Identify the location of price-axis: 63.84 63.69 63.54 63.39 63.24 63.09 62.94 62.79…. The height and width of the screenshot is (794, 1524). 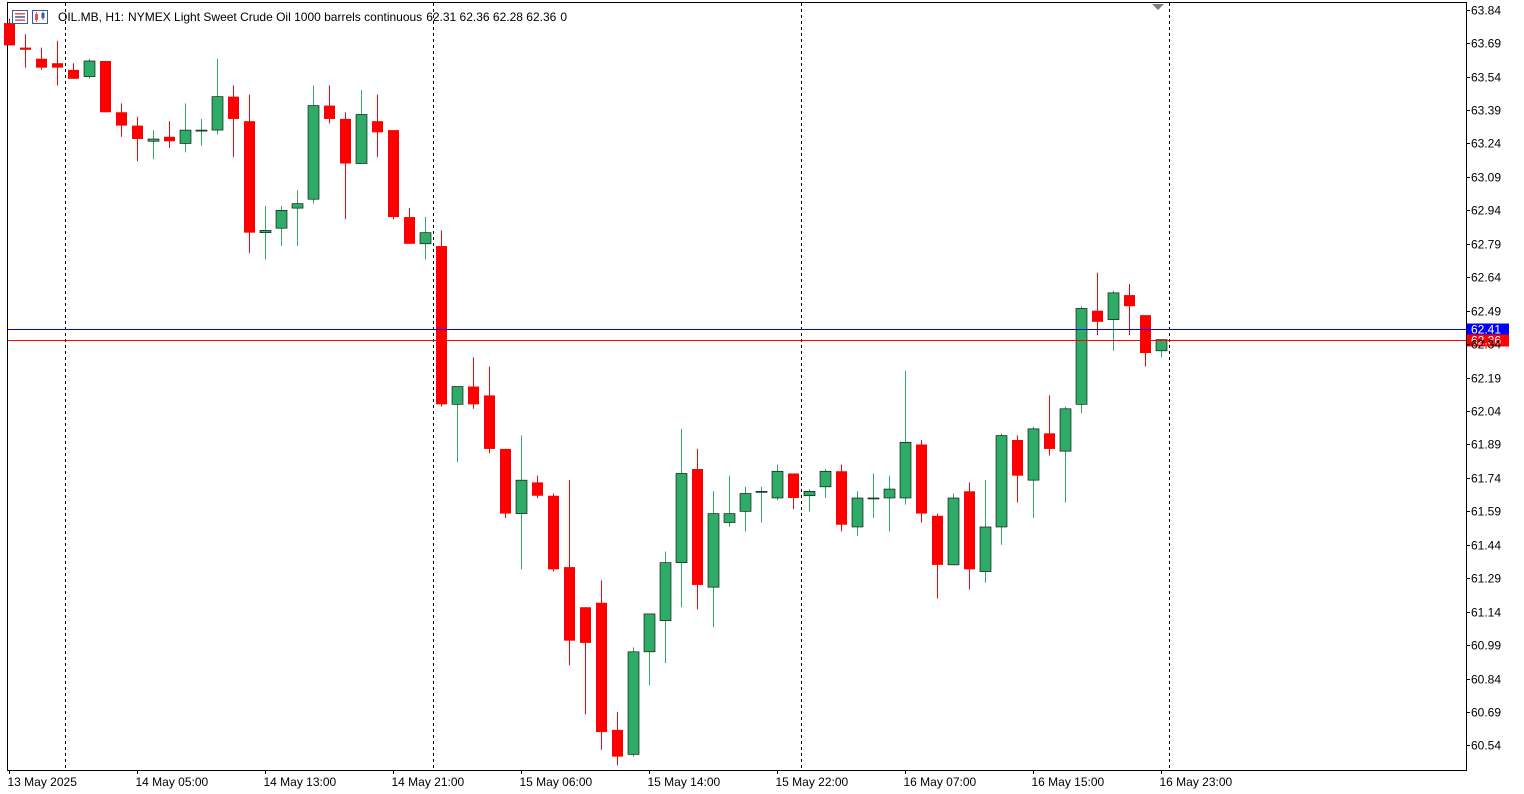
(1483, 378).